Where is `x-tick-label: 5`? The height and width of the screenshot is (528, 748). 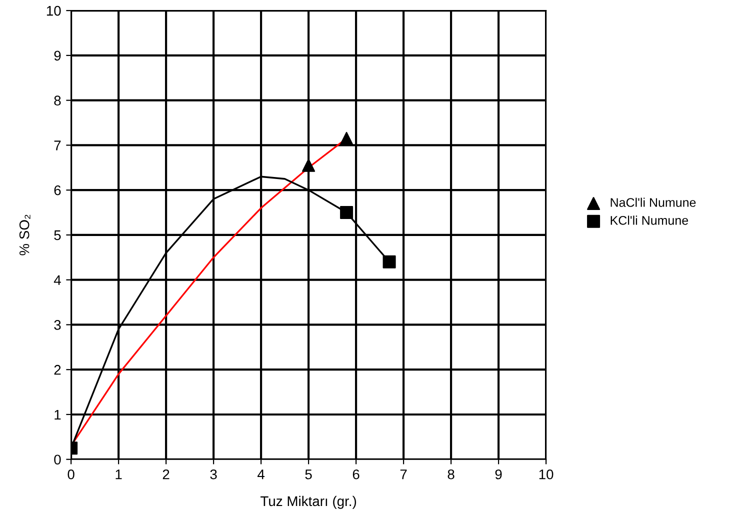
x-tick-label: 5 is located at coordinates (308, 475).